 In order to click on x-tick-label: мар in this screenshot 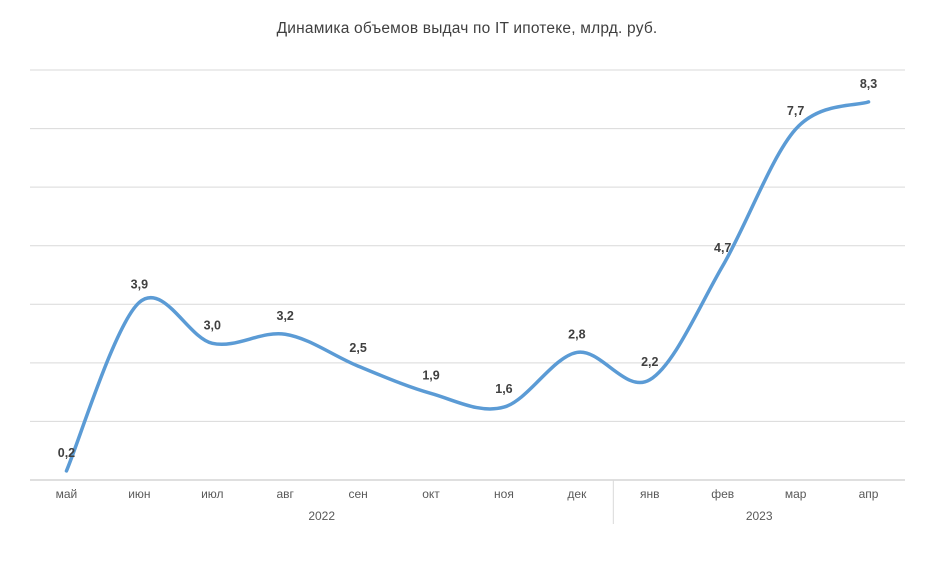, I will do `click(796, 494)`.